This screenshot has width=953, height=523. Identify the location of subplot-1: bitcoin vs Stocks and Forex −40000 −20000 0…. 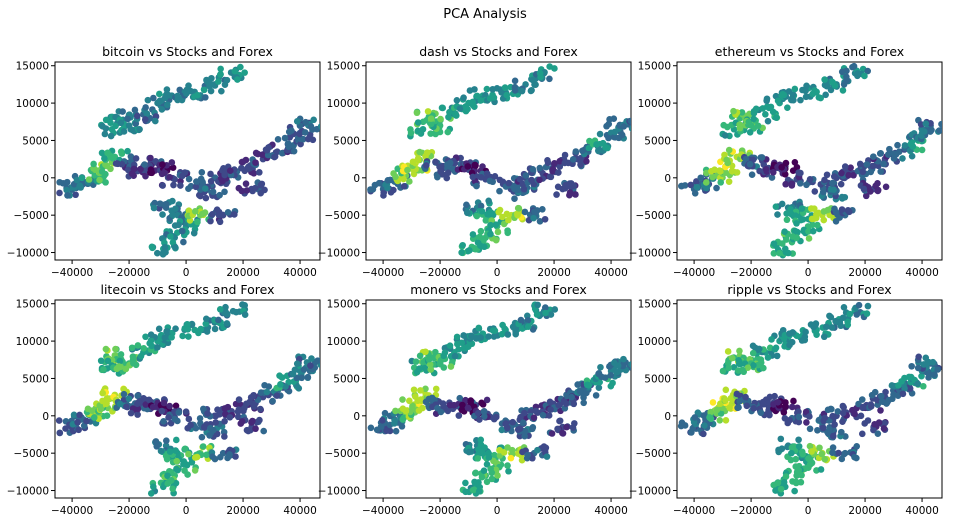
(164, 161).